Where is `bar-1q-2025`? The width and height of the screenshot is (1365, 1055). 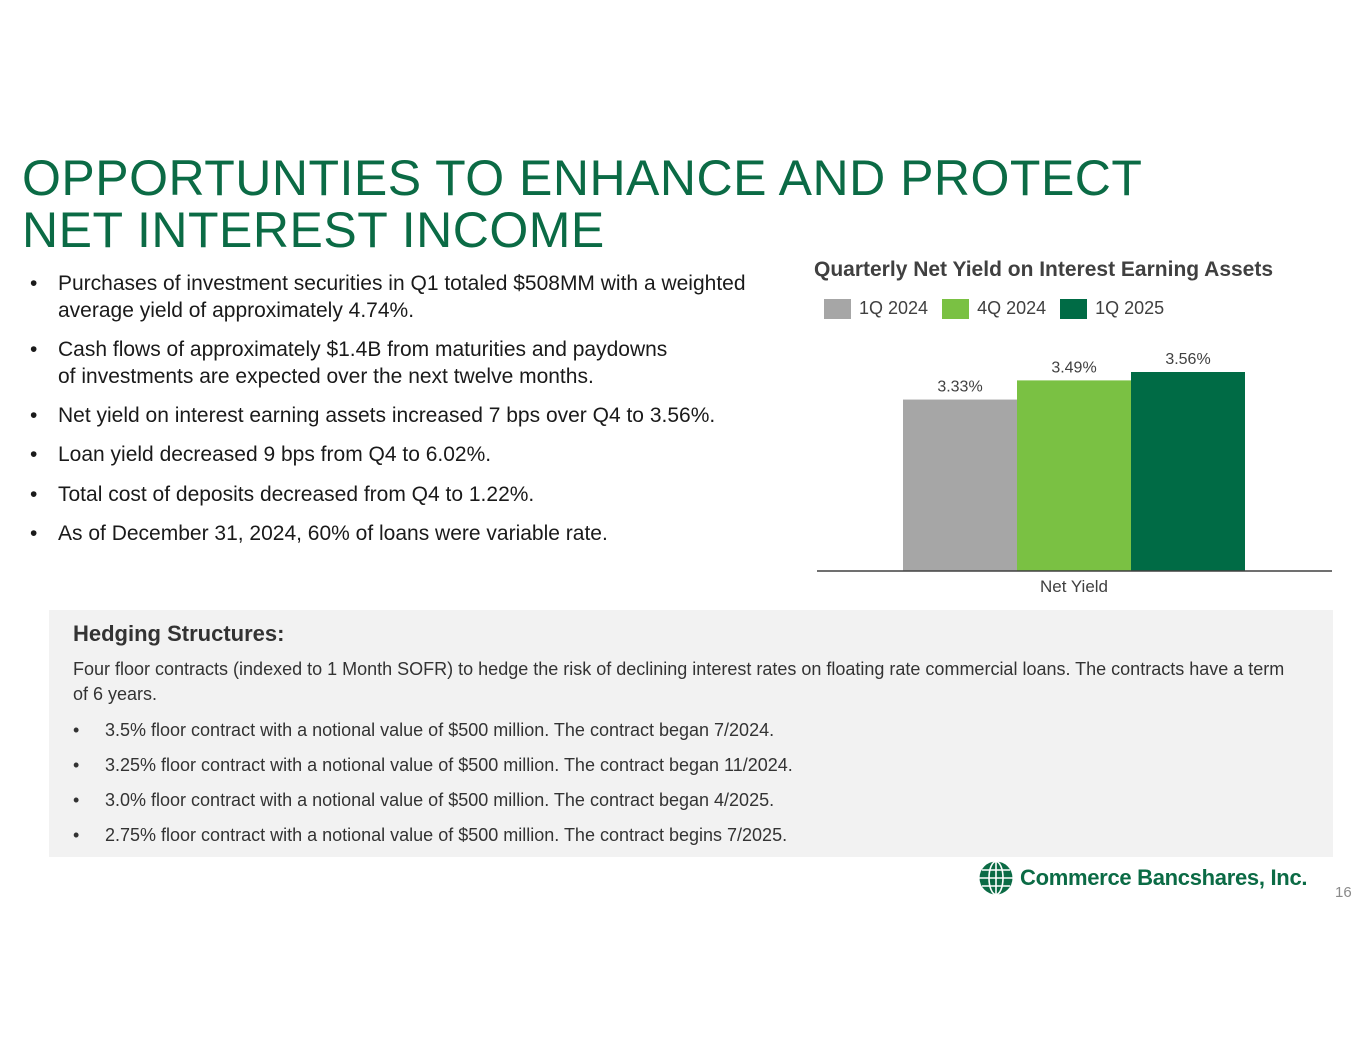
bar-1q-2025 is located at coordinates (1188, 471).